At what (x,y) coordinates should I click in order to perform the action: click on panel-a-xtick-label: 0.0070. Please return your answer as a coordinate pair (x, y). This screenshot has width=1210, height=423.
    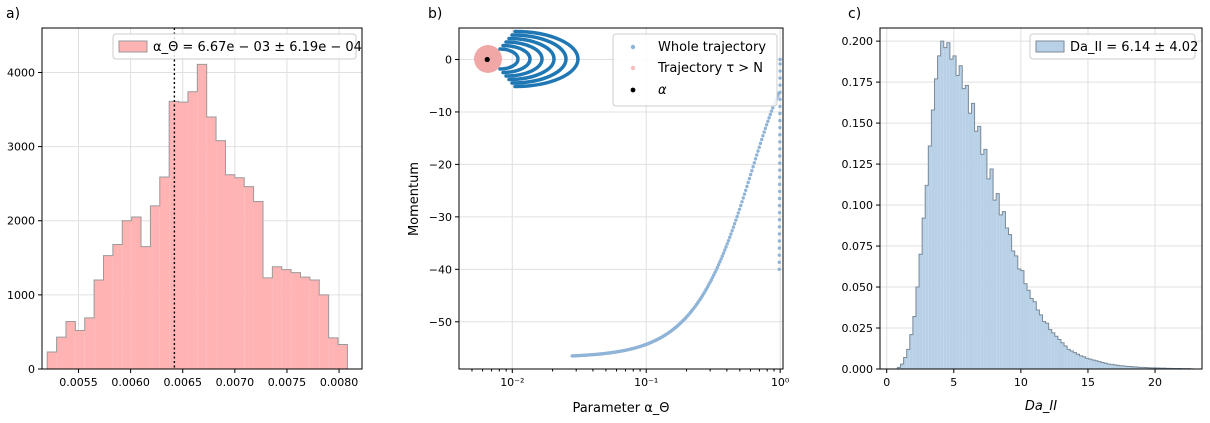
    Looking at the image, I should click on (235, 382).